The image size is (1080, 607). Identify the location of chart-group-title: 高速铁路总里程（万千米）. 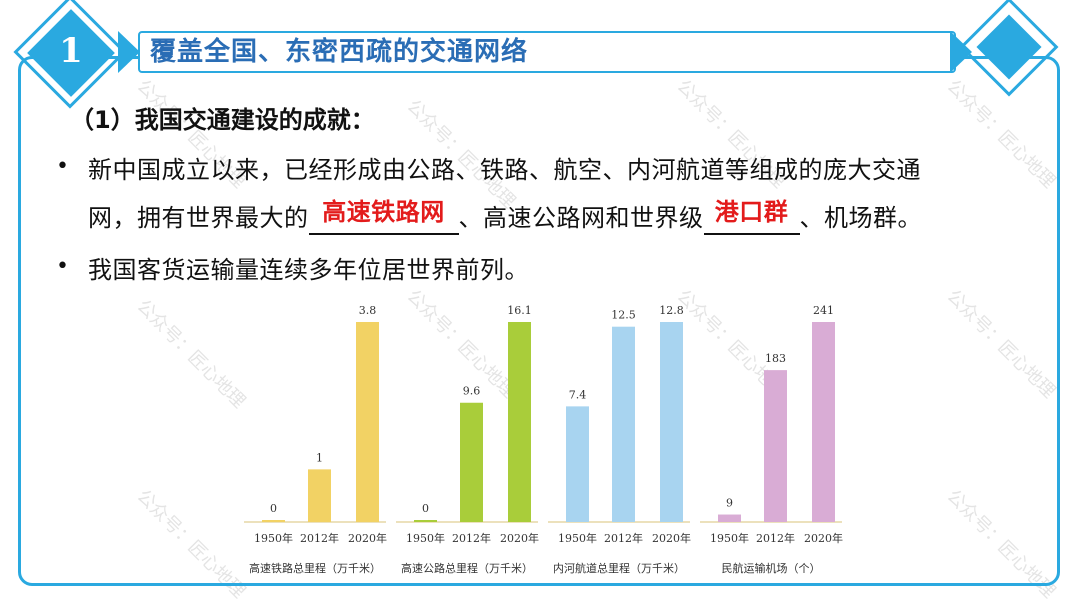
(315, 568).